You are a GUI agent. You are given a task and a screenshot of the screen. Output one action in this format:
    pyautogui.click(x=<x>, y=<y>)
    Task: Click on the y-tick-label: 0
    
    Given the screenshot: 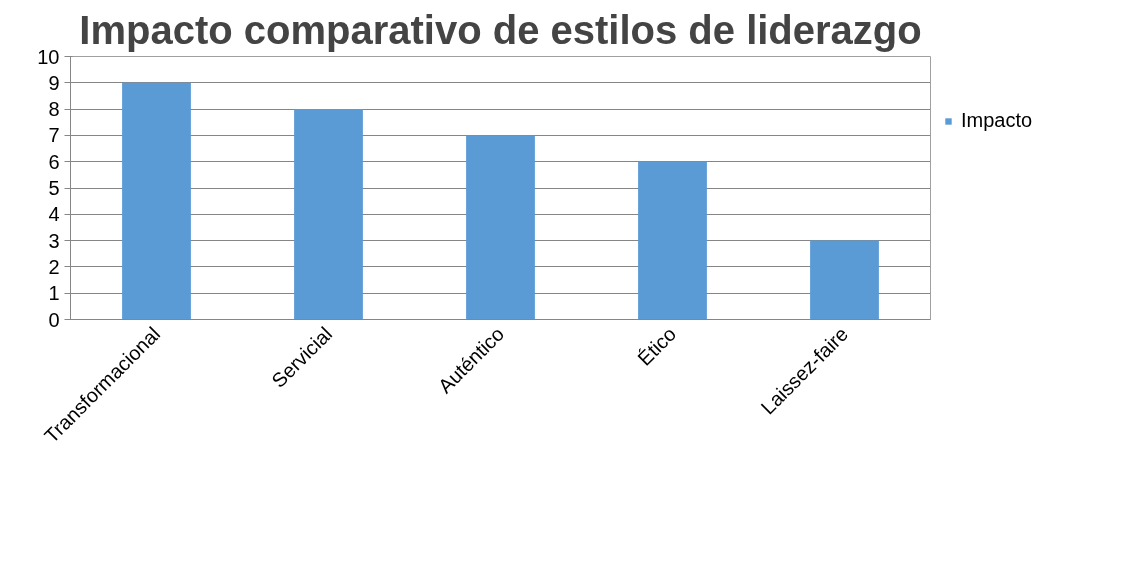 What is the action you would take?
    pyautogui.click(x=54, y=319)
    